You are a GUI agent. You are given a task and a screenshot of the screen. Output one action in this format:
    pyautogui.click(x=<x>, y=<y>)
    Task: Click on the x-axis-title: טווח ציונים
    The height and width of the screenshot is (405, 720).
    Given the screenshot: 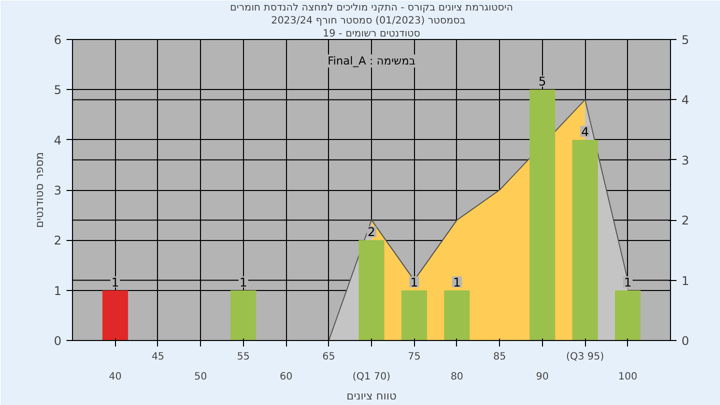 What is the action you would take?
    pyautogui.click(x=371, y=396)
    